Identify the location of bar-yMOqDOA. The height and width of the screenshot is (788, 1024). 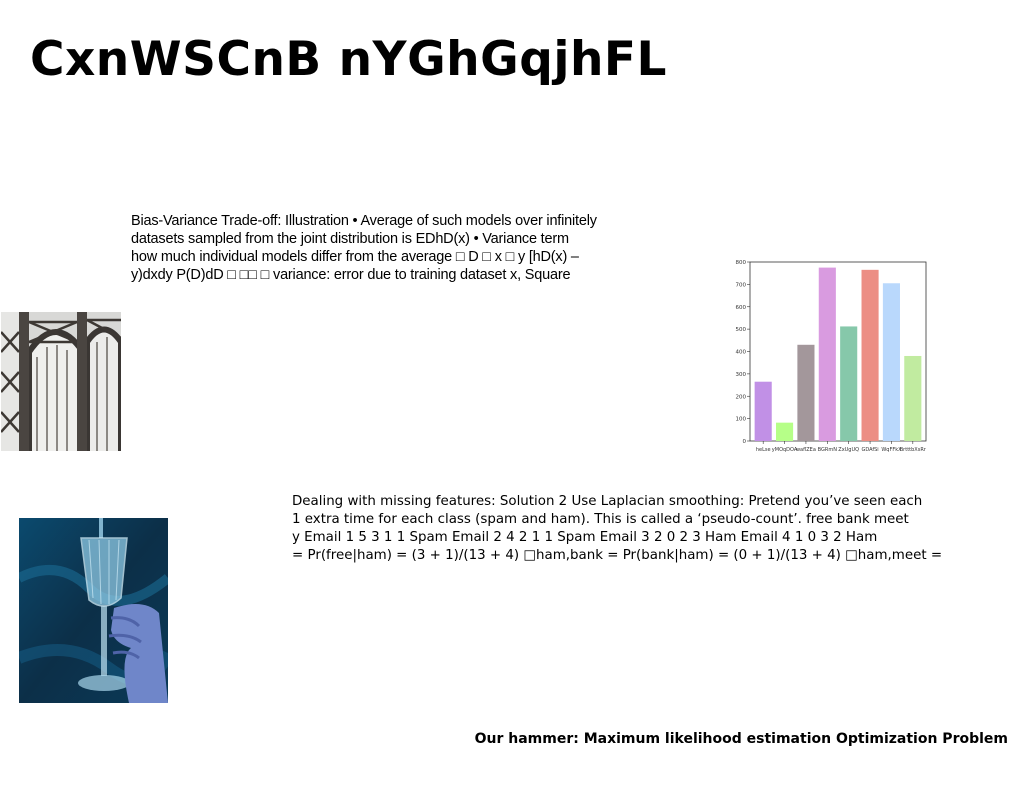
(785, 431).